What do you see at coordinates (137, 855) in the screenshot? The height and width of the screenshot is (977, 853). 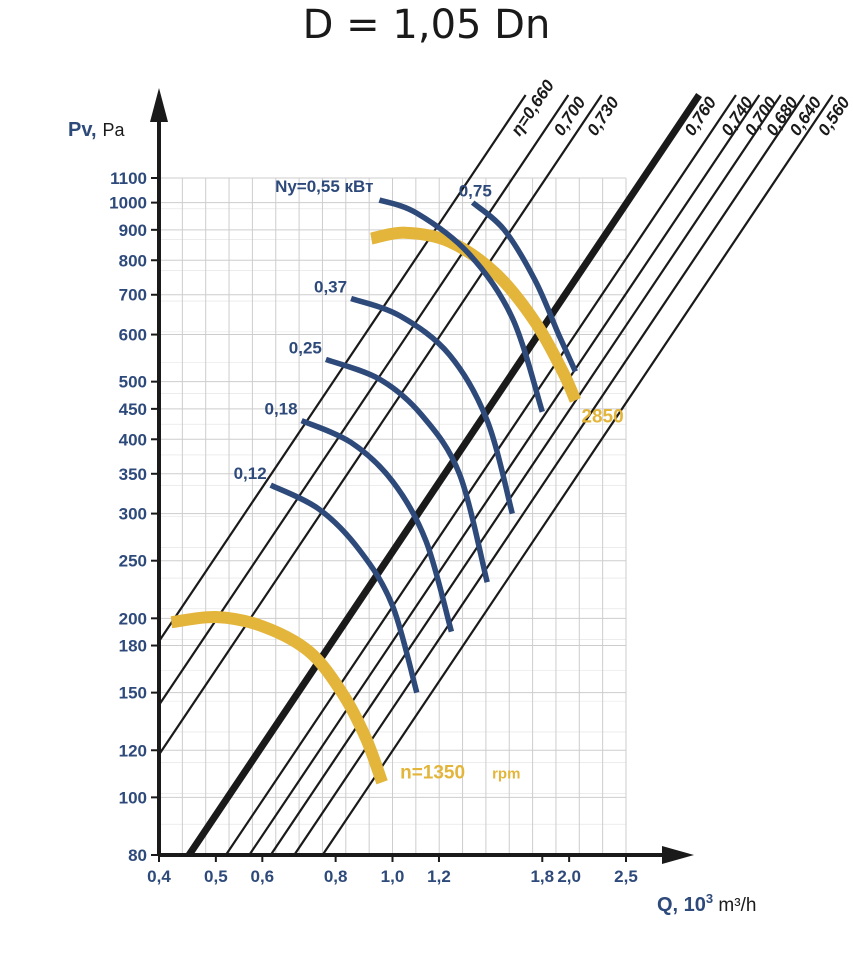 I see `y-tick-label: 80` at bounding box center [137, 855].